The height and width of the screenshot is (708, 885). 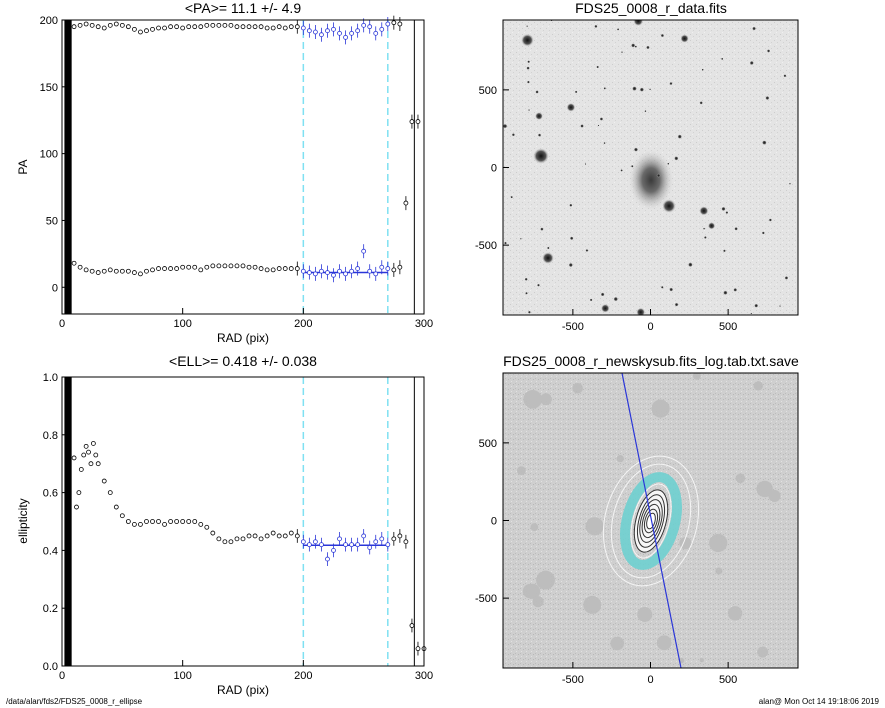 I want to click on pa-y-axis-label: PA, so click(x=23, y=166).